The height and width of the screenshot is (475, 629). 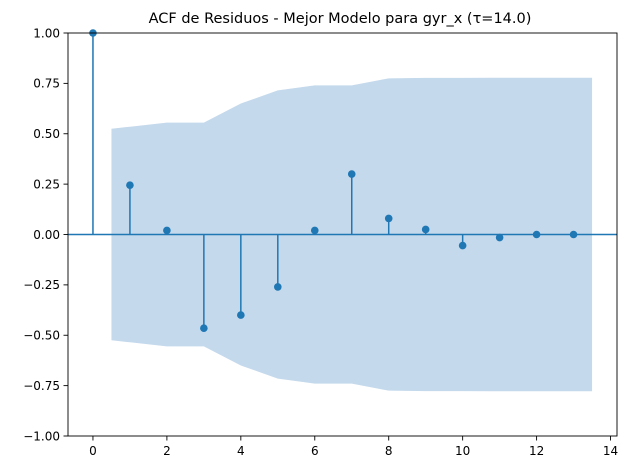 What do you see at coordinates (41, 285) in the screenshot?
I see `y-tick-label: −0.25` at bounding box center [41, 285].